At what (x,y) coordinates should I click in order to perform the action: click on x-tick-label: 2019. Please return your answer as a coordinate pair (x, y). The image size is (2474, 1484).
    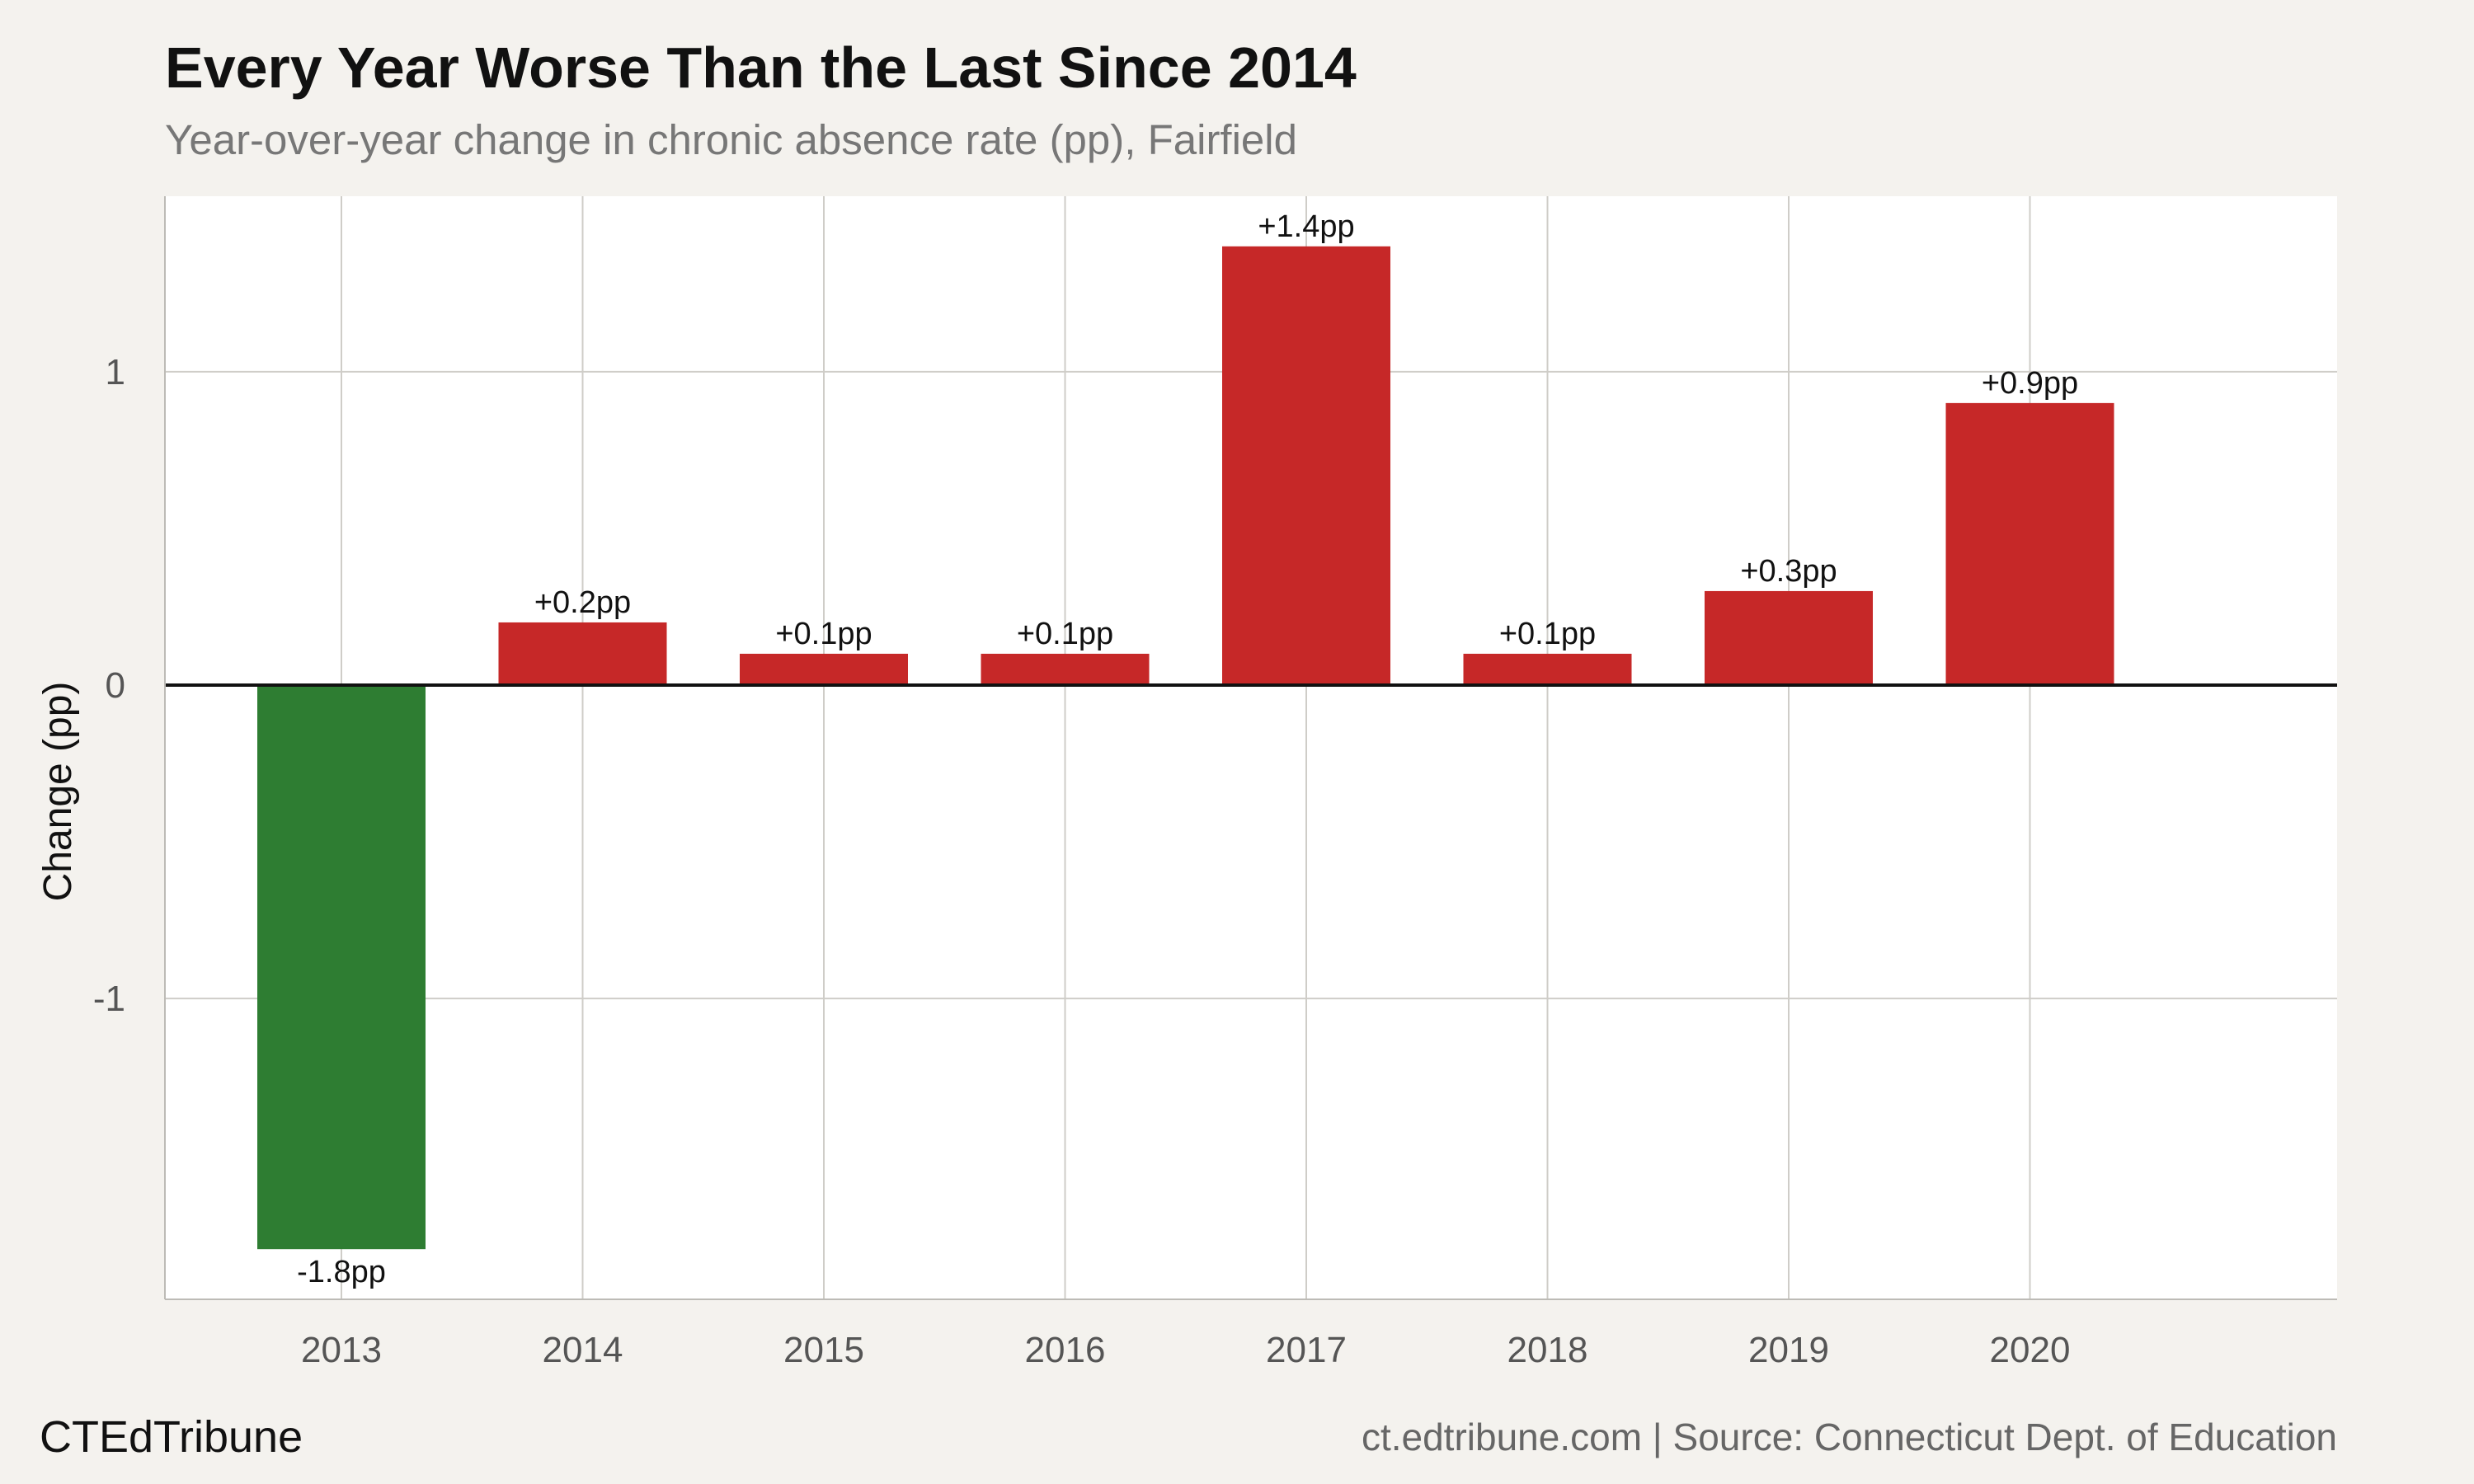
    Looking at the image, I should click on (1788, 1350).